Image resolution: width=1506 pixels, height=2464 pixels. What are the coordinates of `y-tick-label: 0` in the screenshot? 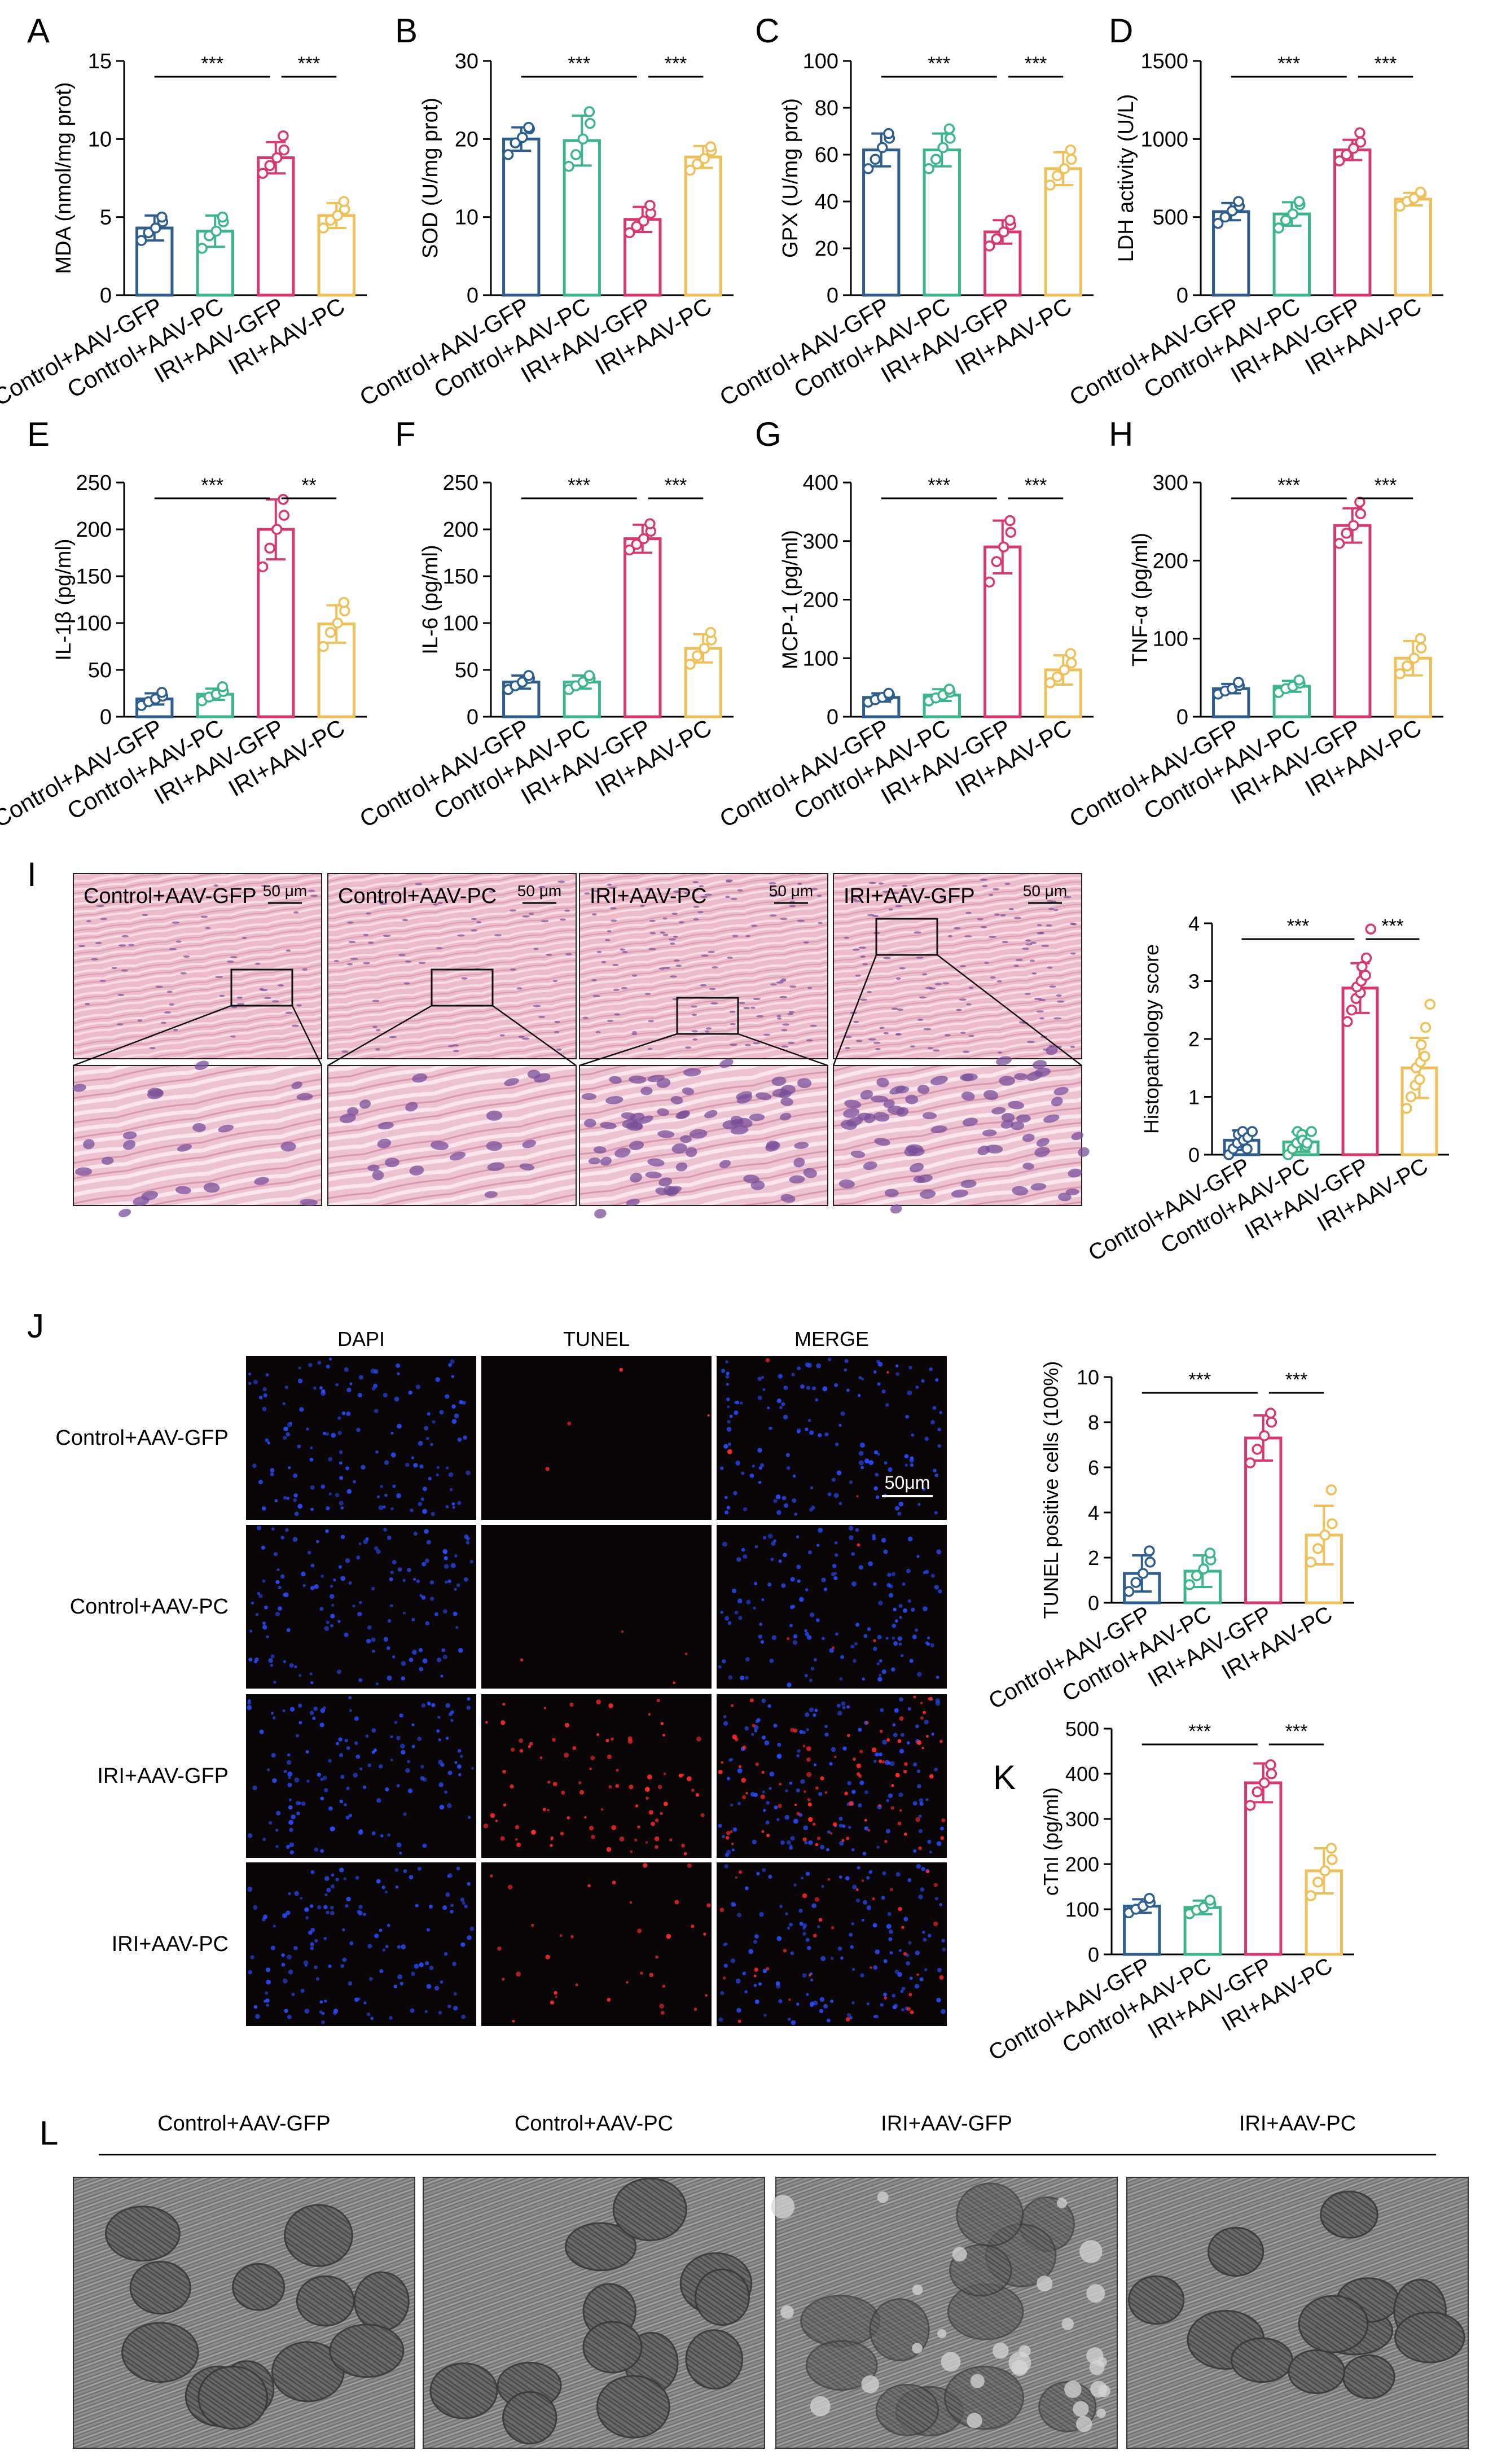 It's located at (1194, 1155).